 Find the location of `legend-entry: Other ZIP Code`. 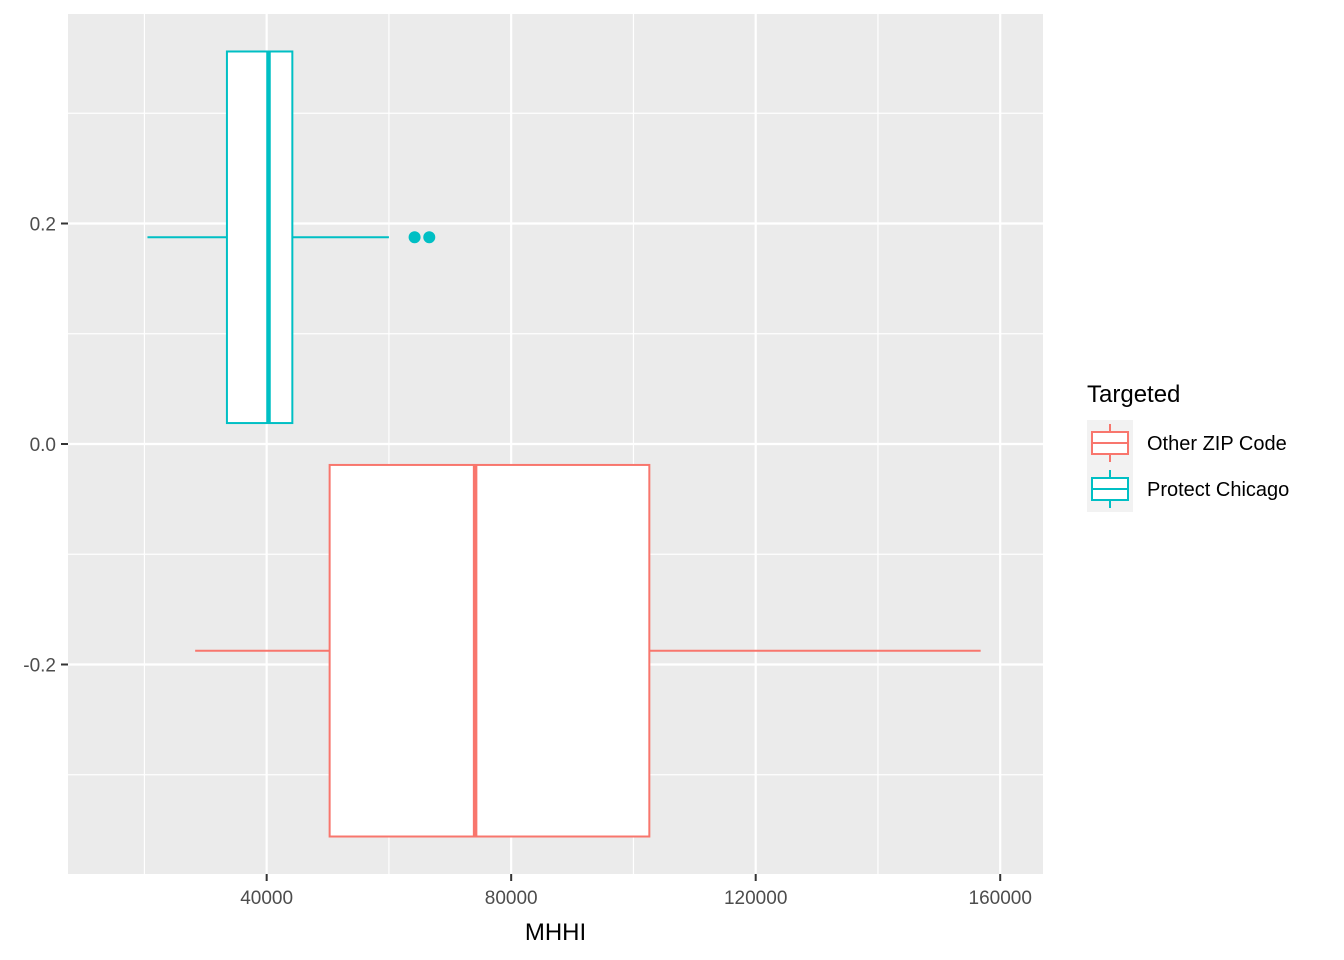

legend-entry: Other ZIP Code is located at coordinates (1187, 443).